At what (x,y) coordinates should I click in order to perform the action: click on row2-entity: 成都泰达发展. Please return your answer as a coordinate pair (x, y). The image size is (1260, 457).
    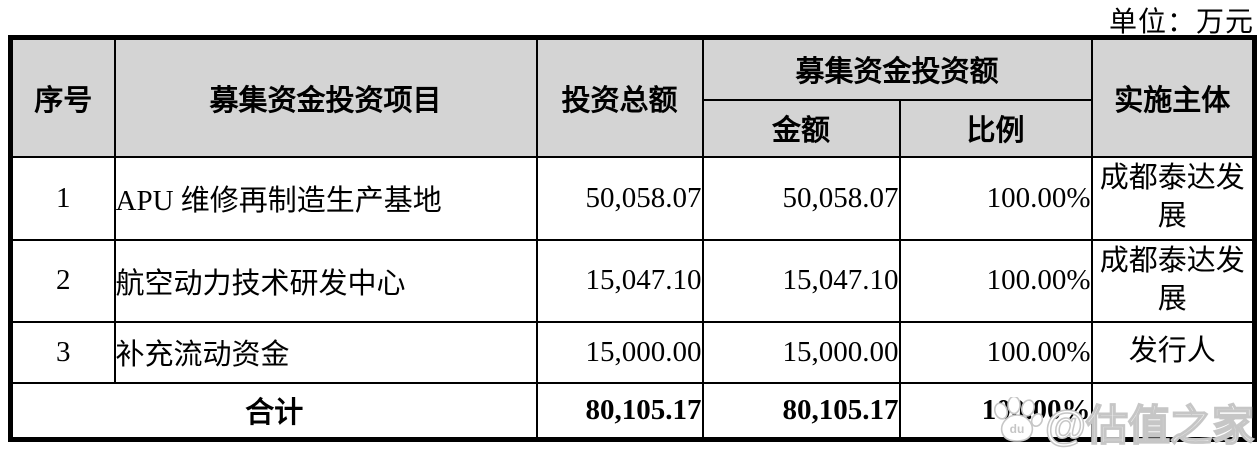
    Looking at the image, I should click on (1173, 280).